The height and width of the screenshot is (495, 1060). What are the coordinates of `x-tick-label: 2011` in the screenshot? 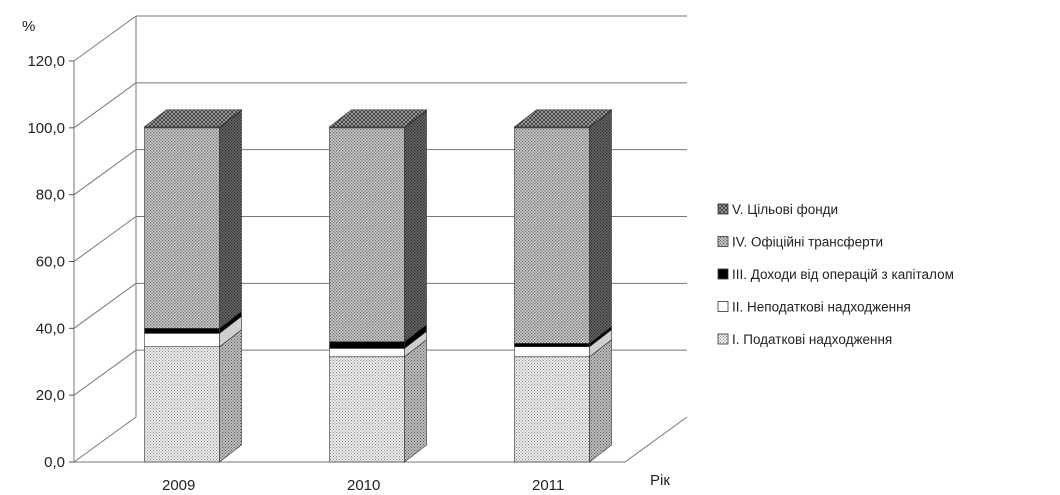 It's located at (548, 485).